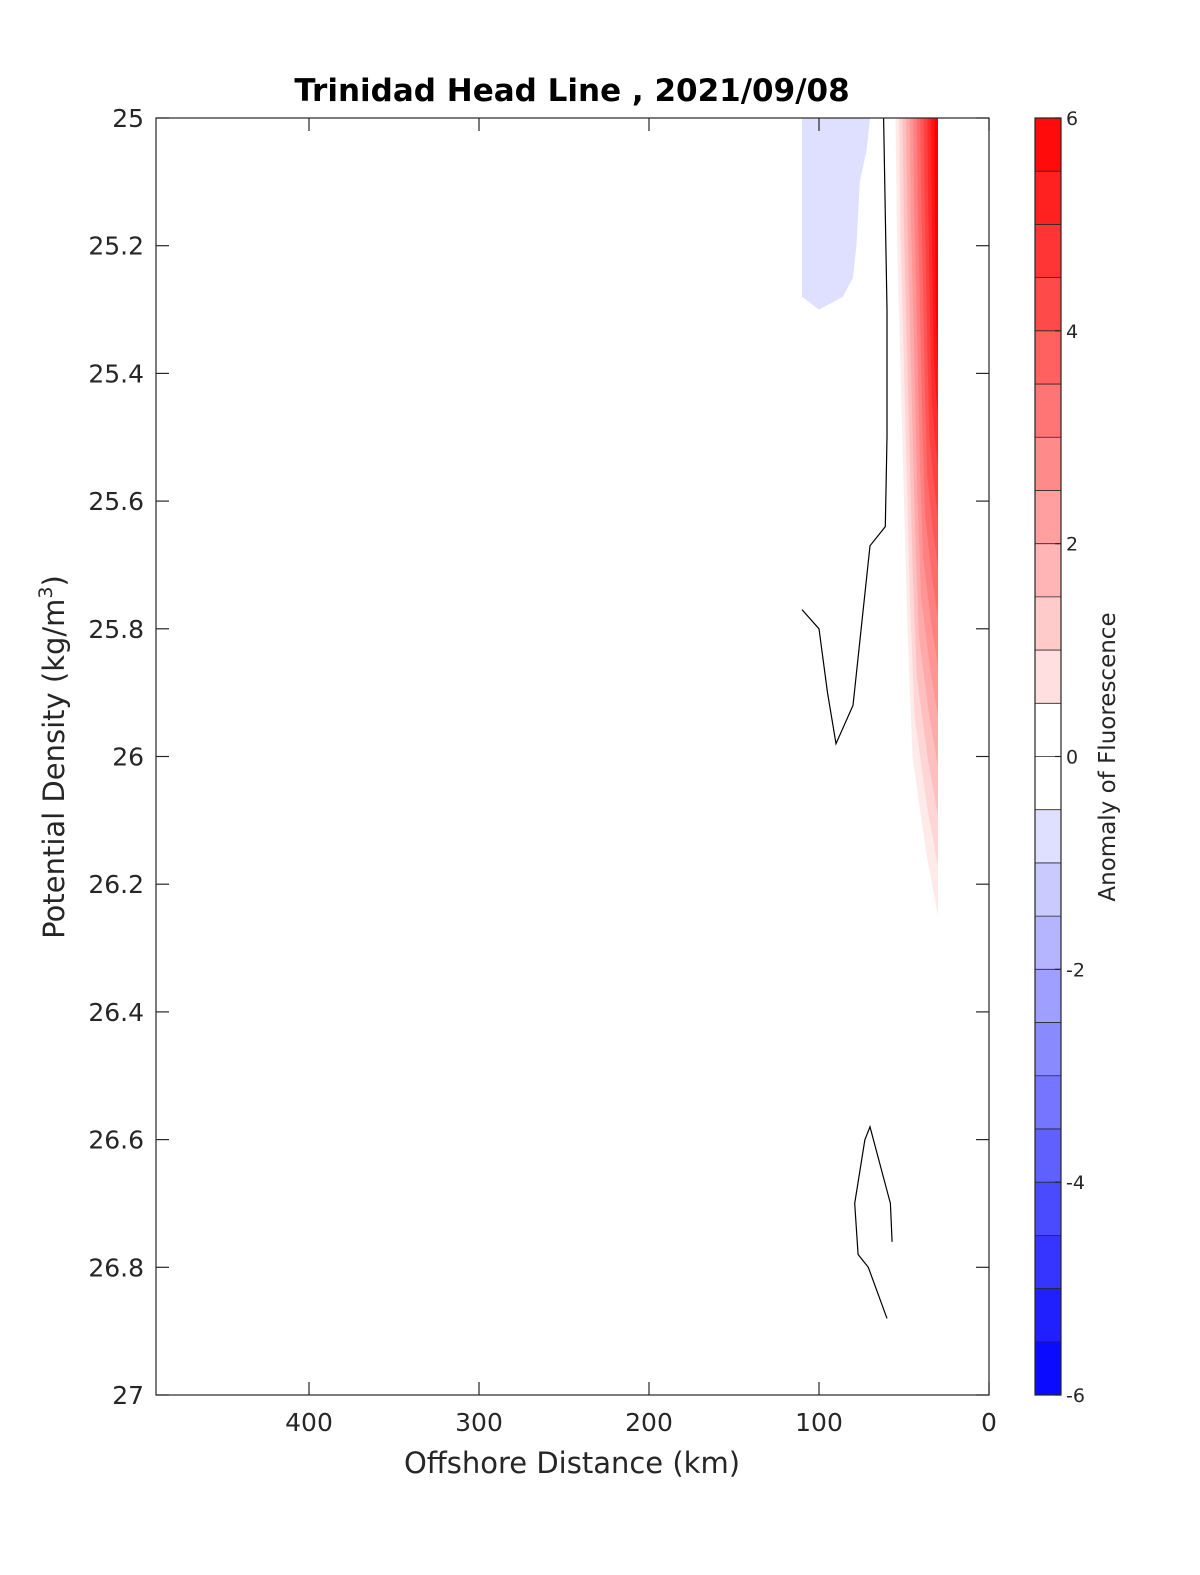 Image resolution: width=1200 pixels, height=1575 pixels. What do you see at coordinates (116, 1267) in the screenshot?
I see `y-tick-label: 26.8` at bounding box center [116, 1267].